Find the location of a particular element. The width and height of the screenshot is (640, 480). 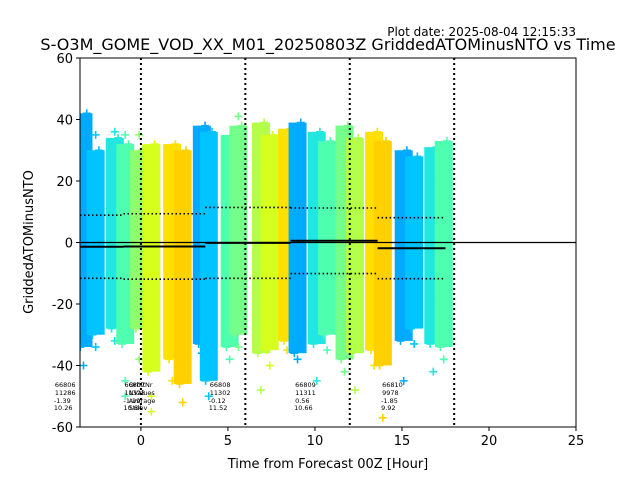

x-tick-label: 20 is located at coordinates (489, 441).